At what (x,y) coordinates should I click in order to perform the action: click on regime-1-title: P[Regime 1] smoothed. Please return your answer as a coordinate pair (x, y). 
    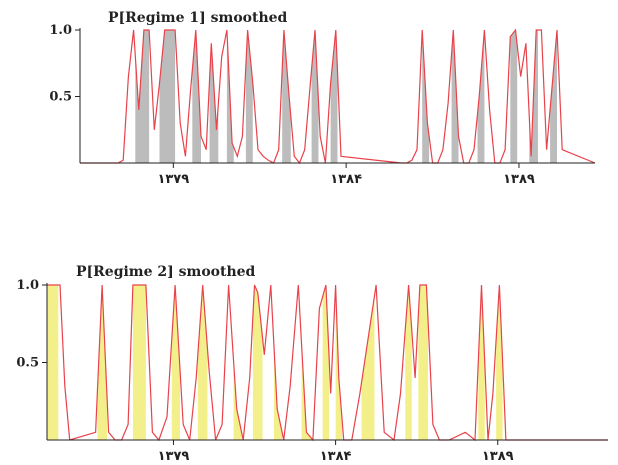
    Looking at the image, I should click on (198, 18).